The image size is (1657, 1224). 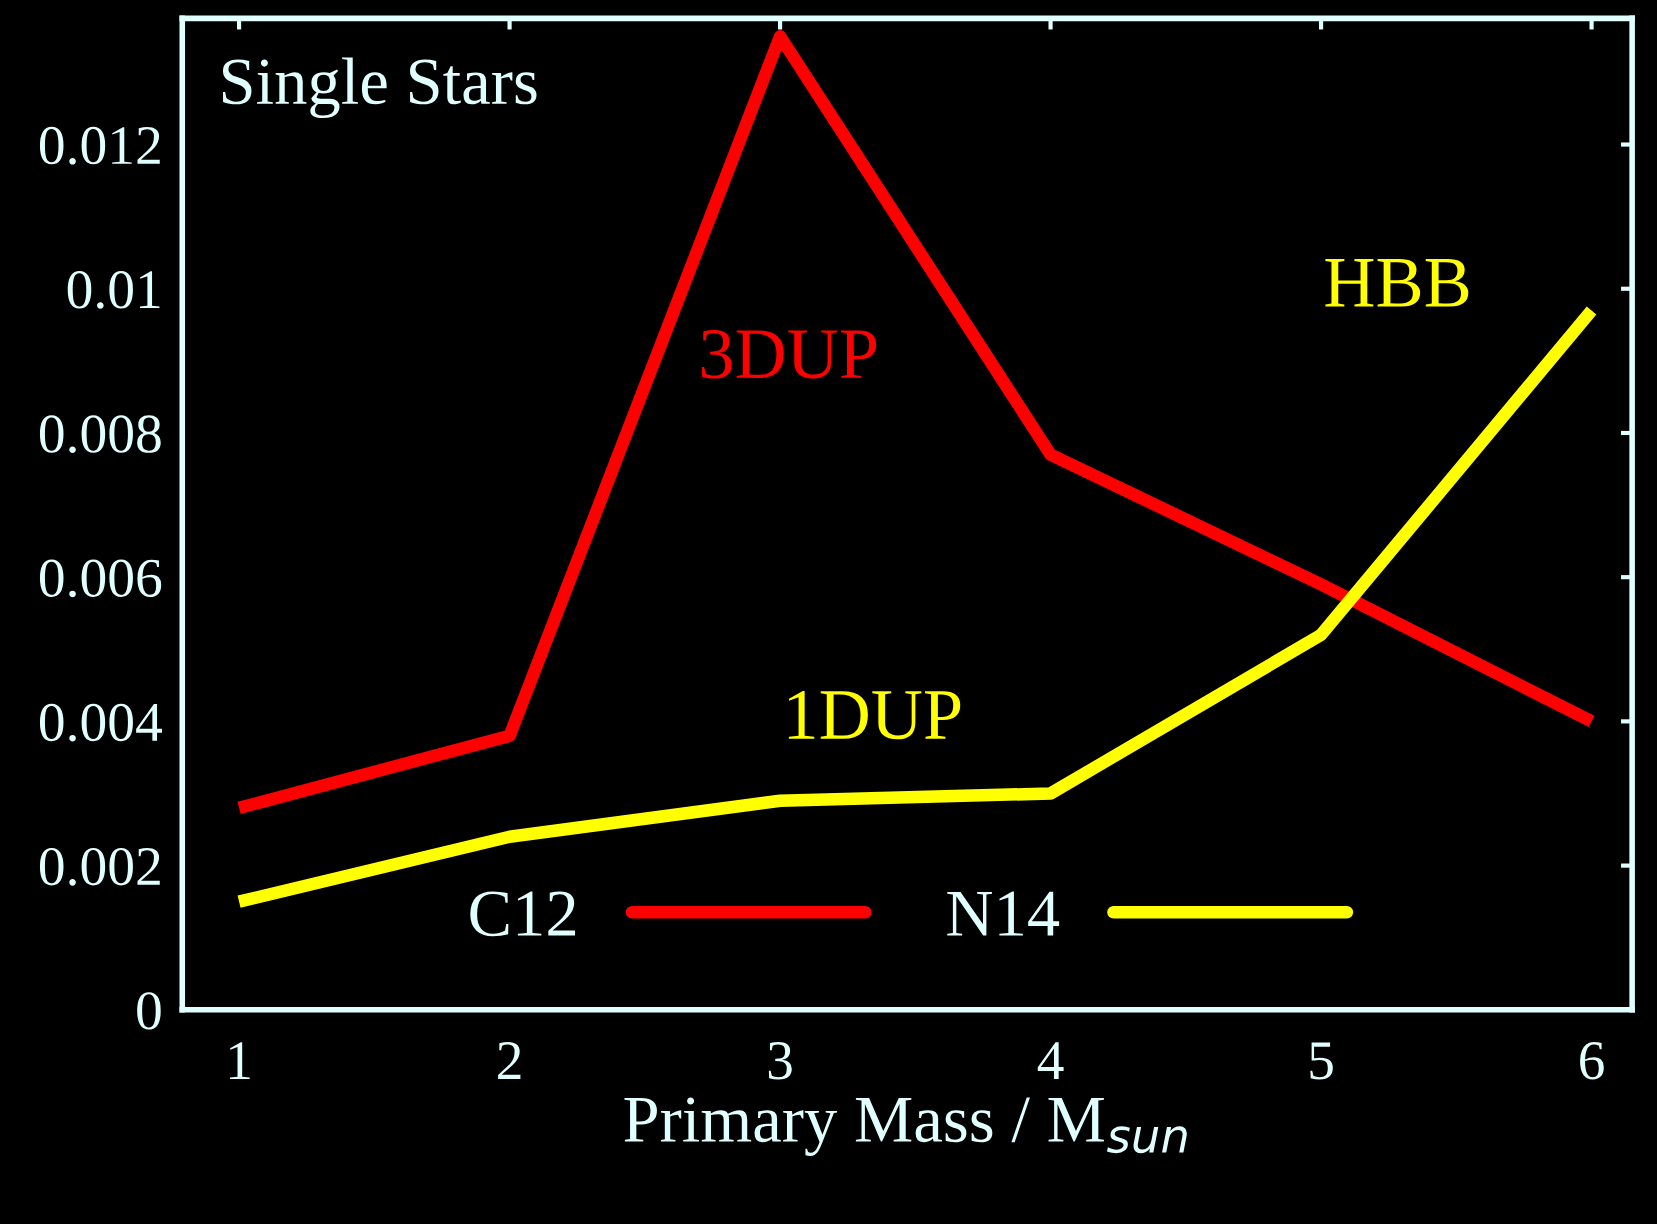 What do you see at coordinates (100, 578) in the screenshot?
I see `y-tick-label: 0.006` at bounding box center [100, 578].